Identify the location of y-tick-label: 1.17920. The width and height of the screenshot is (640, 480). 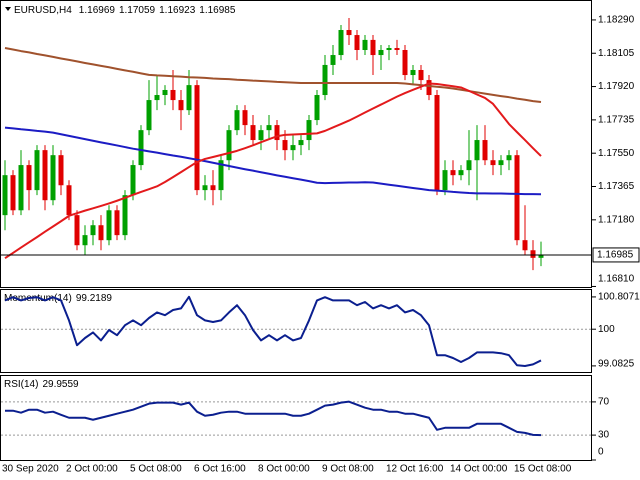
(616, 86).